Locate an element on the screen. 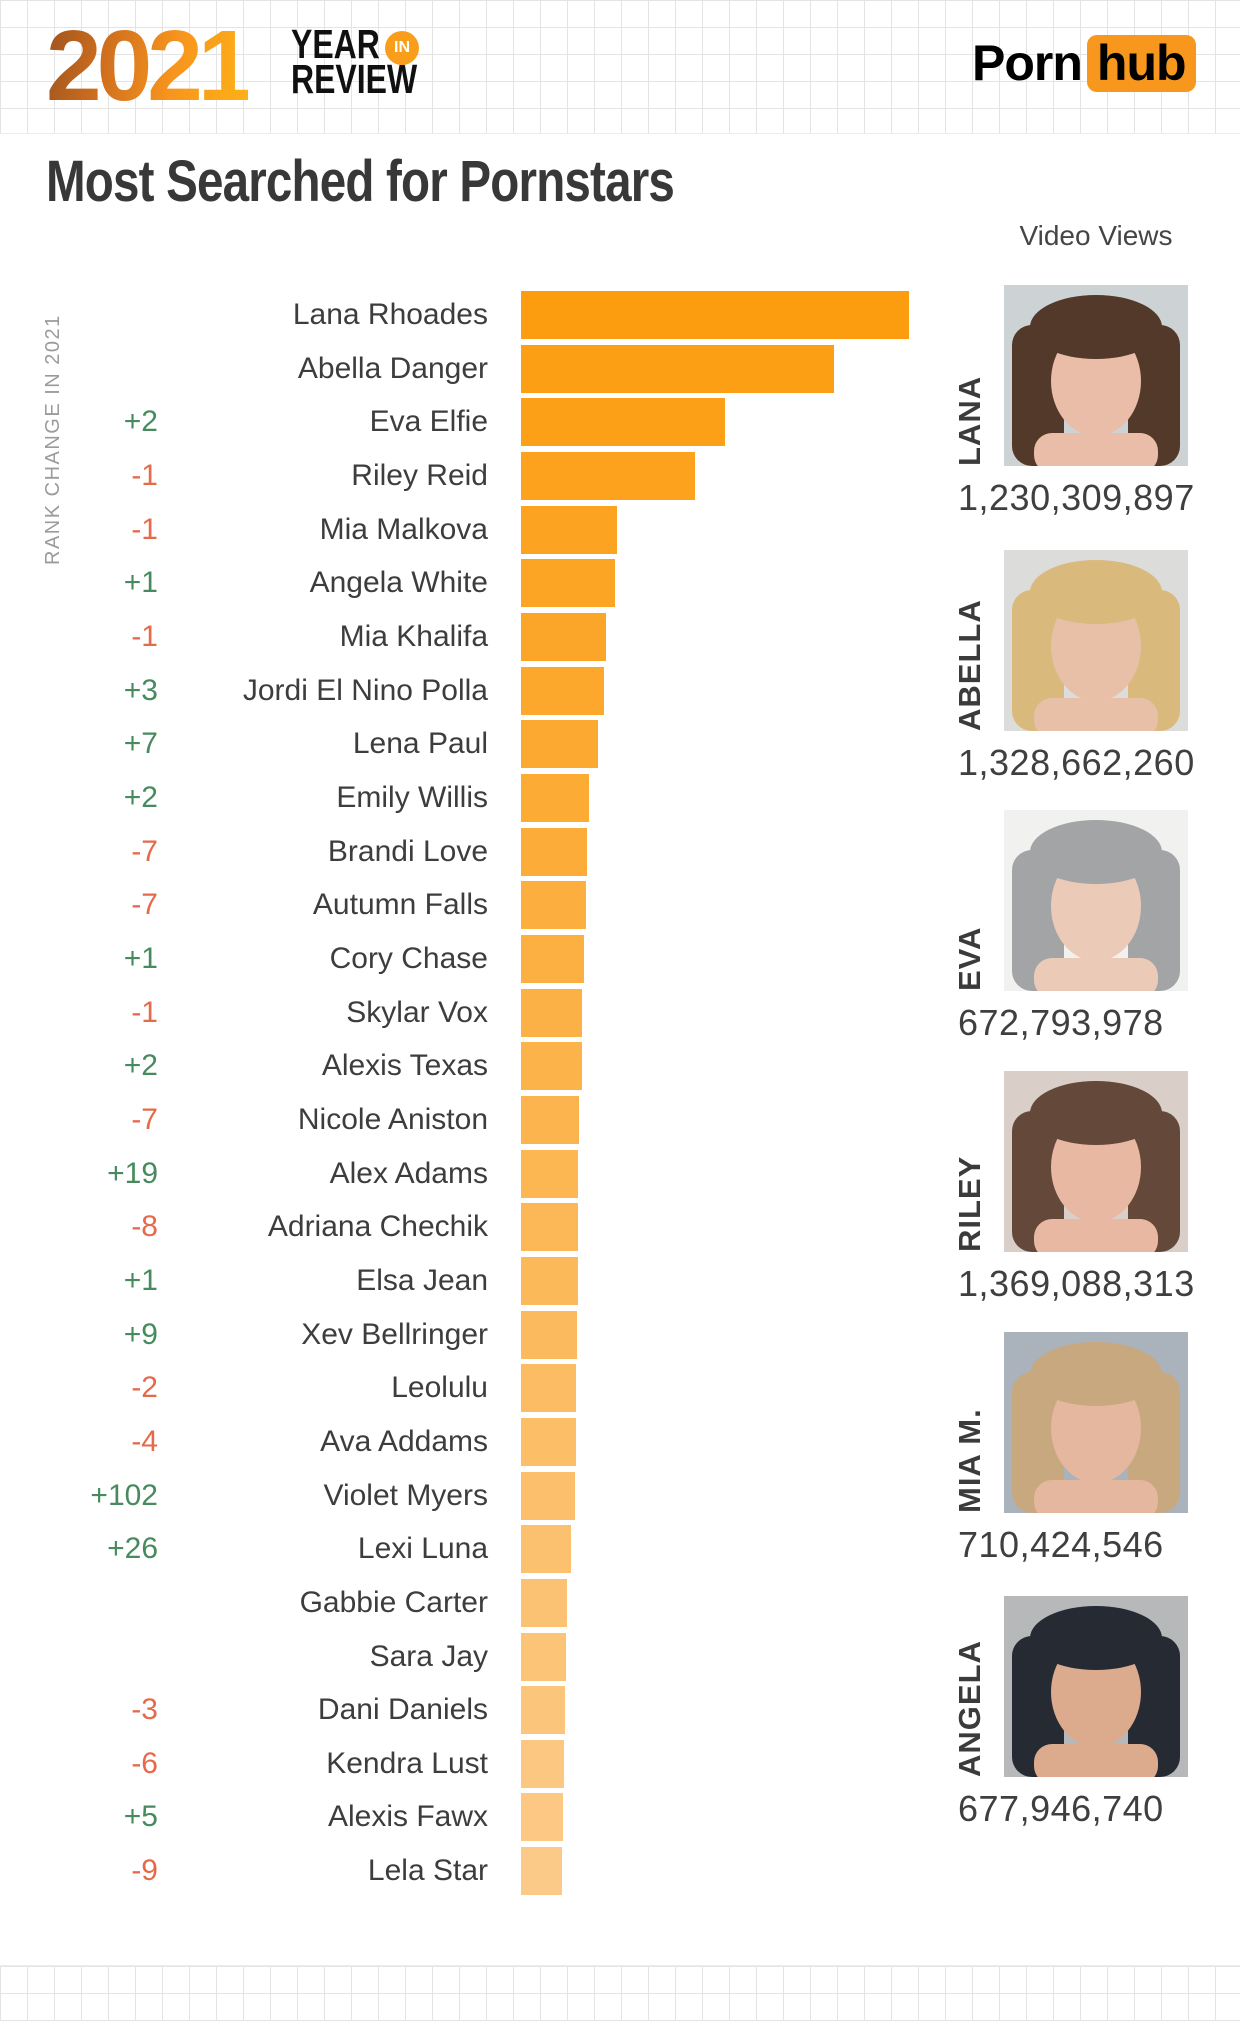 This screenshot has width=1240, height=2021. rank-change-value: +26 is located at coordinates (132, 1548).